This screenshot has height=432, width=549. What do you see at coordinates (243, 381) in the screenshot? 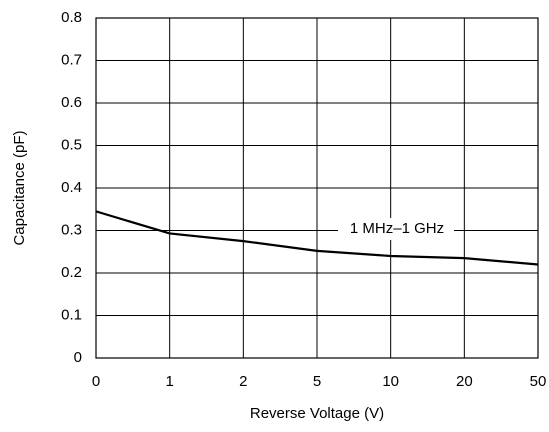
I see `x-tick-label: 2` at bounding box center [243, 381].